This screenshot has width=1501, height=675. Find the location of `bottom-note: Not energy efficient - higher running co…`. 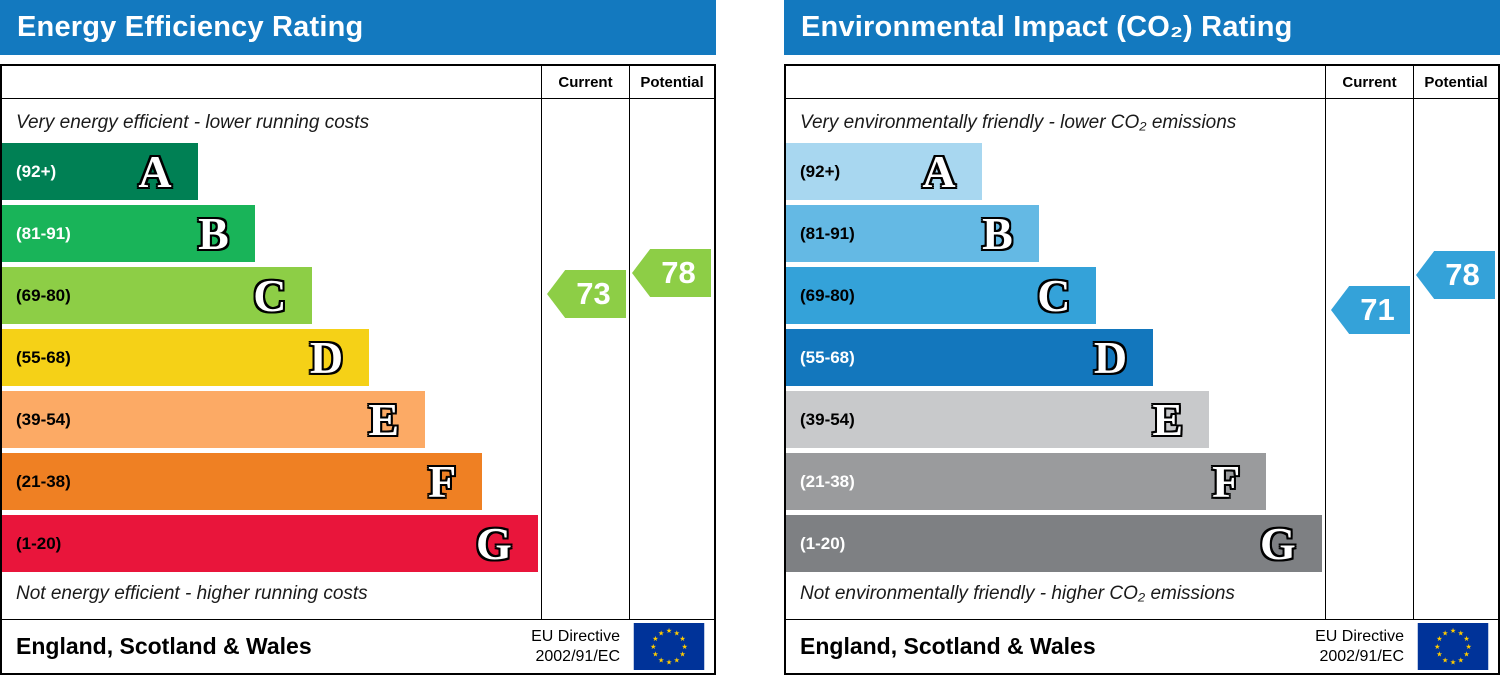

bottom-note: Not energy efficient - higher running co… is located at coordinates (192, 593).